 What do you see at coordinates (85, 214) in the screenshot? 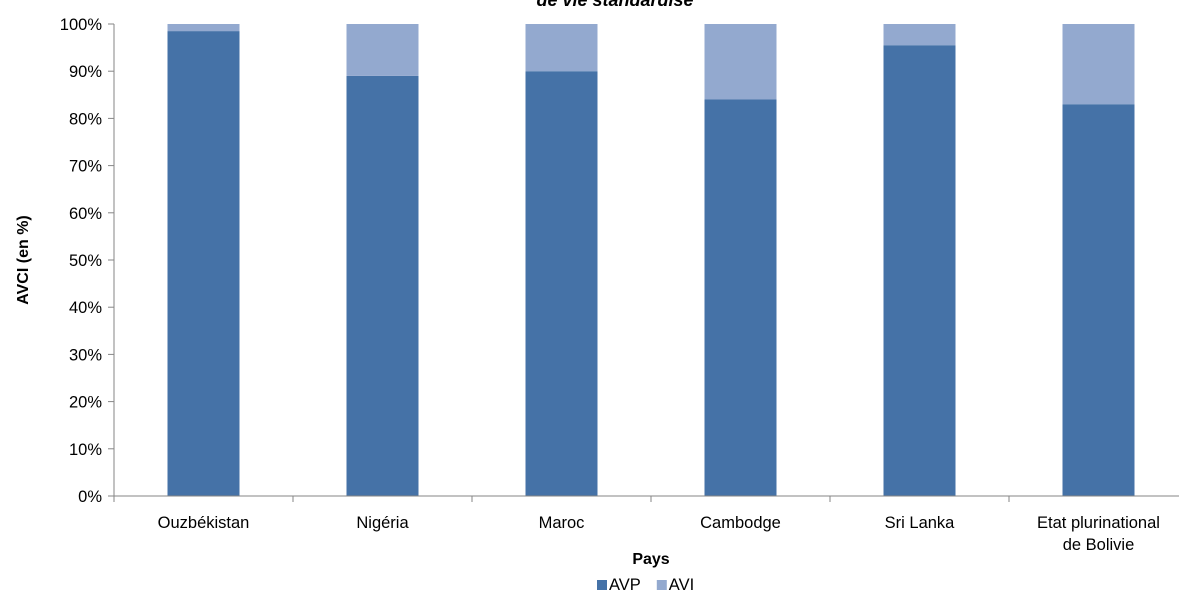
I see `y-tick-label: 60%` at bounding box center [85, 214].